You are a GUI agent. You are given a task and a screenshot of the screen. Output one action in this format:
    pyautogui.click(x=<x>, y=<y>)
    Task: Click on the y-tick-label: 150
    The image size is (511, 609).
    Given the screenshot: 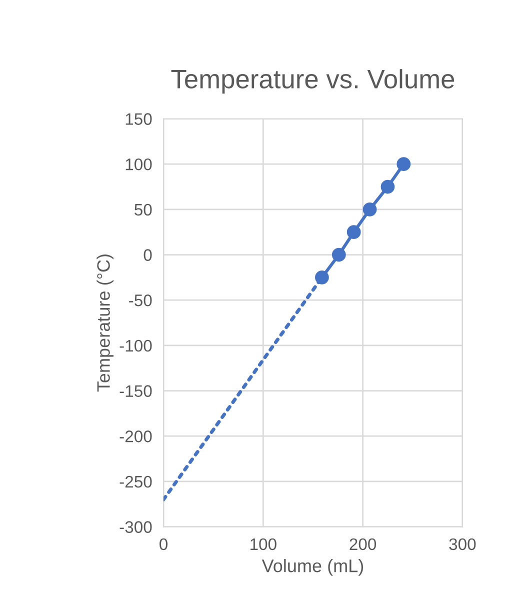 What is the action you would take?
    pyautogui.click(x=139, y=119)
    